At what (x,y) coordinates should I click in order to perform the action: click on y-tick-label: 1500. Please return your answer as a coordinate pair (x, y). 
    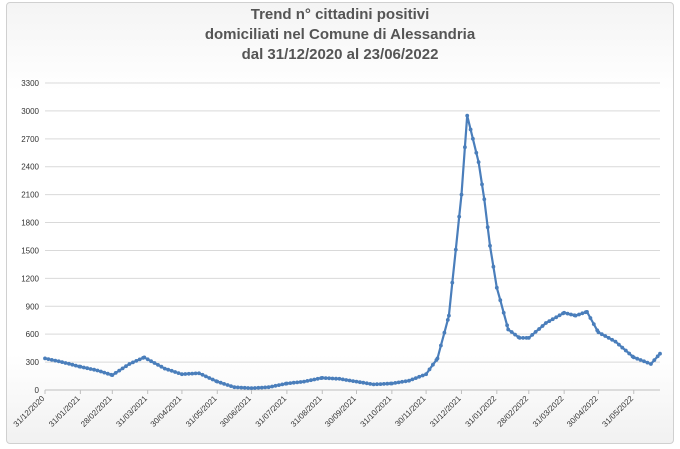
    Looking at the image, I should click on (30, 250).